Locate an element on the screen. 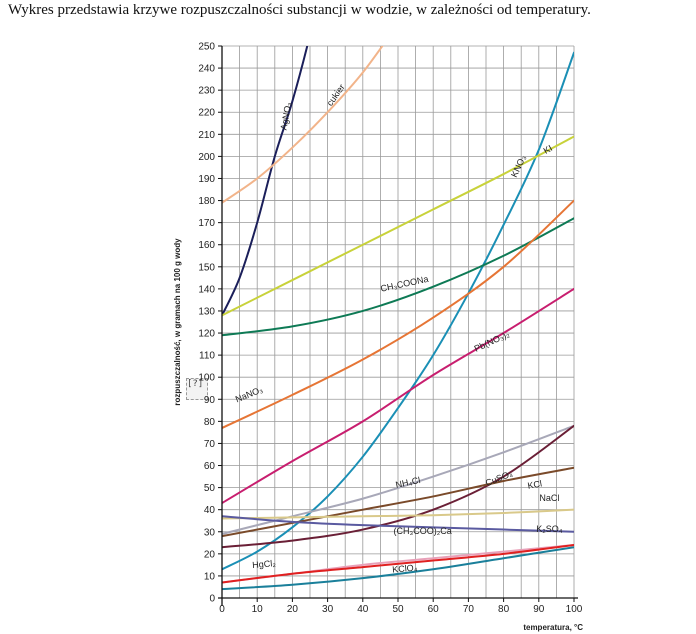  curve-label-k2so4: K₂SO₄ is located at coordinates (549, 529).